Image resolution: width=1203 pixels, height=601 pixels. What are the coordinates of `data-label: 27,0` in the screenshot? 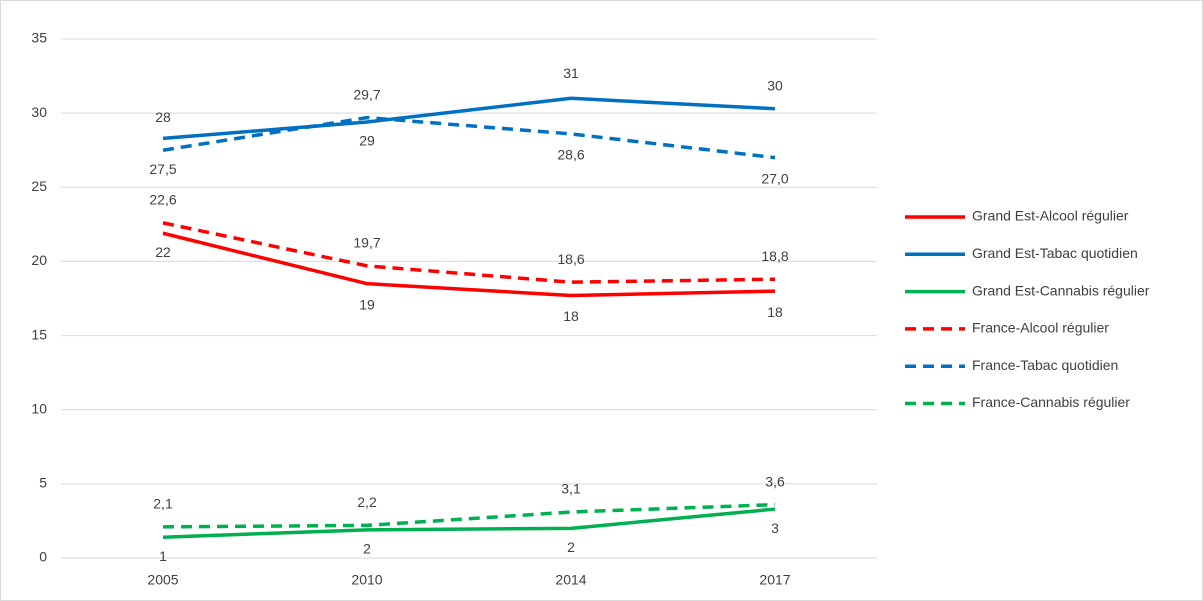 It's located at (774, 178).